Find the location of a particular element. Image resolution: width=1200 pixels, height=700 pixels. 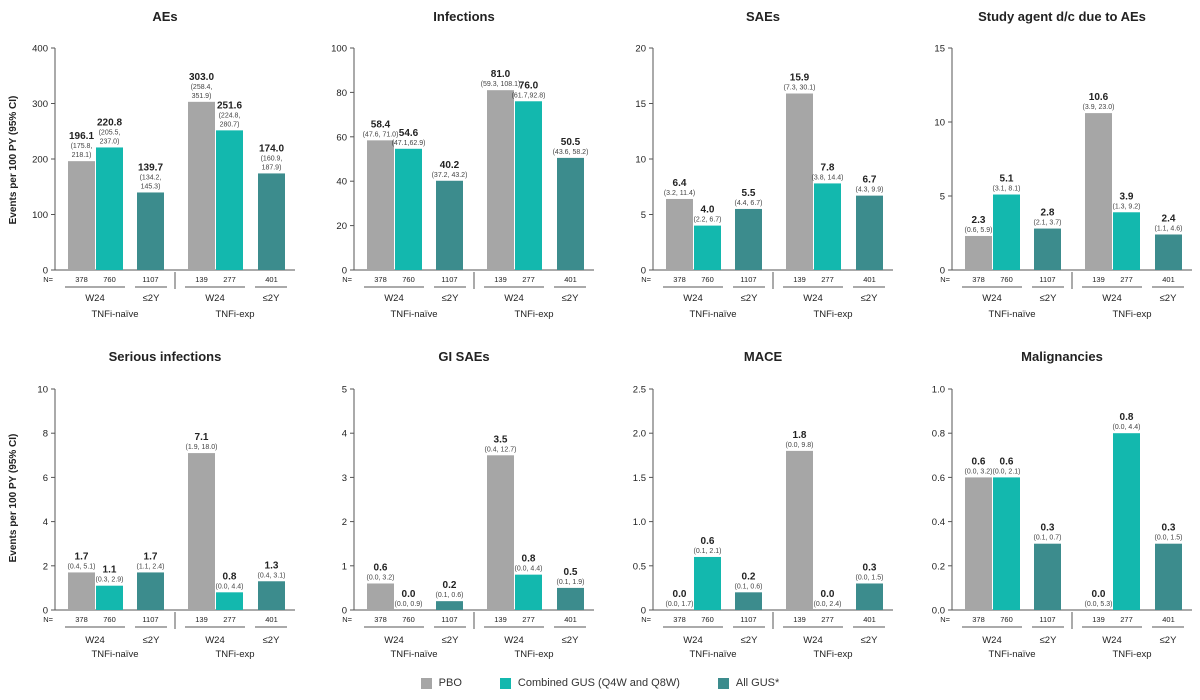

chart-title: Serious infections is located at coordinates (165, 356).